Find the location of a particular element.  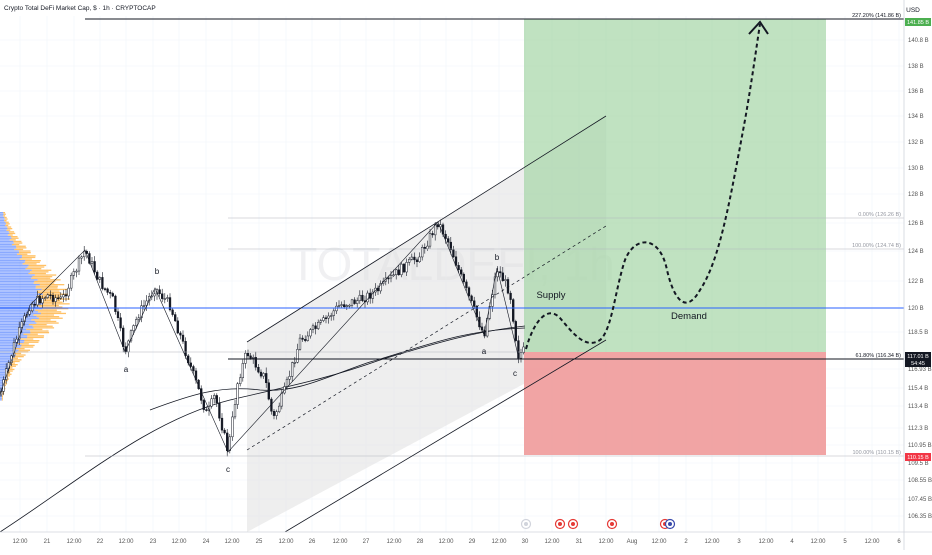

x-tick-label: 24 is located at coordinates (206, 542).